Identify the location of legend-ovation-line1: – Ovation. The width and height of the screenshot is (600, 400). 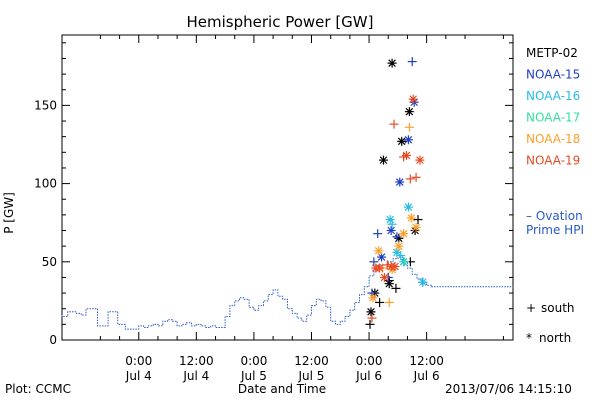
(554, 216).